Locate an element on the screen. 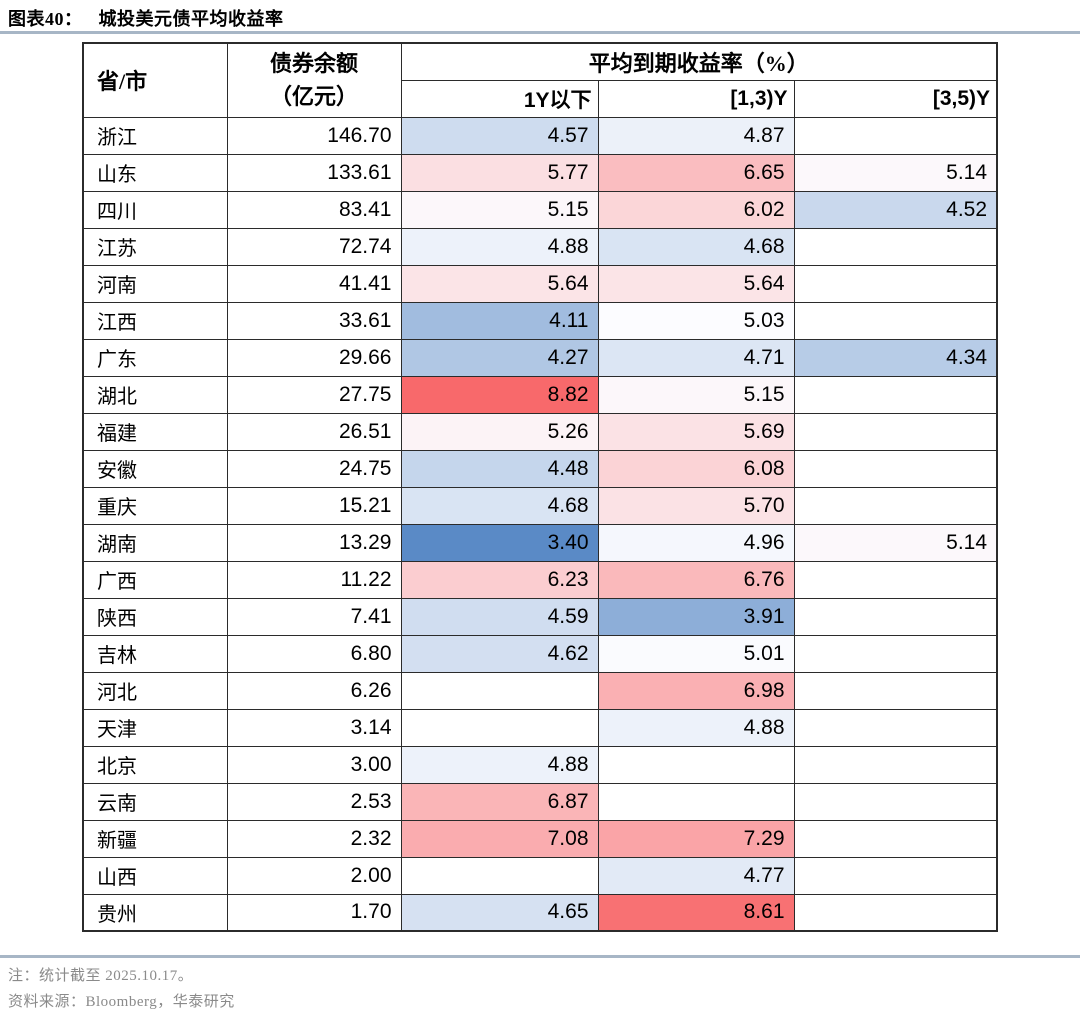 This screenshot has height=1021, width=1080. cell-yield-1-3y: 4.68 is located at coordinates (696, 246).